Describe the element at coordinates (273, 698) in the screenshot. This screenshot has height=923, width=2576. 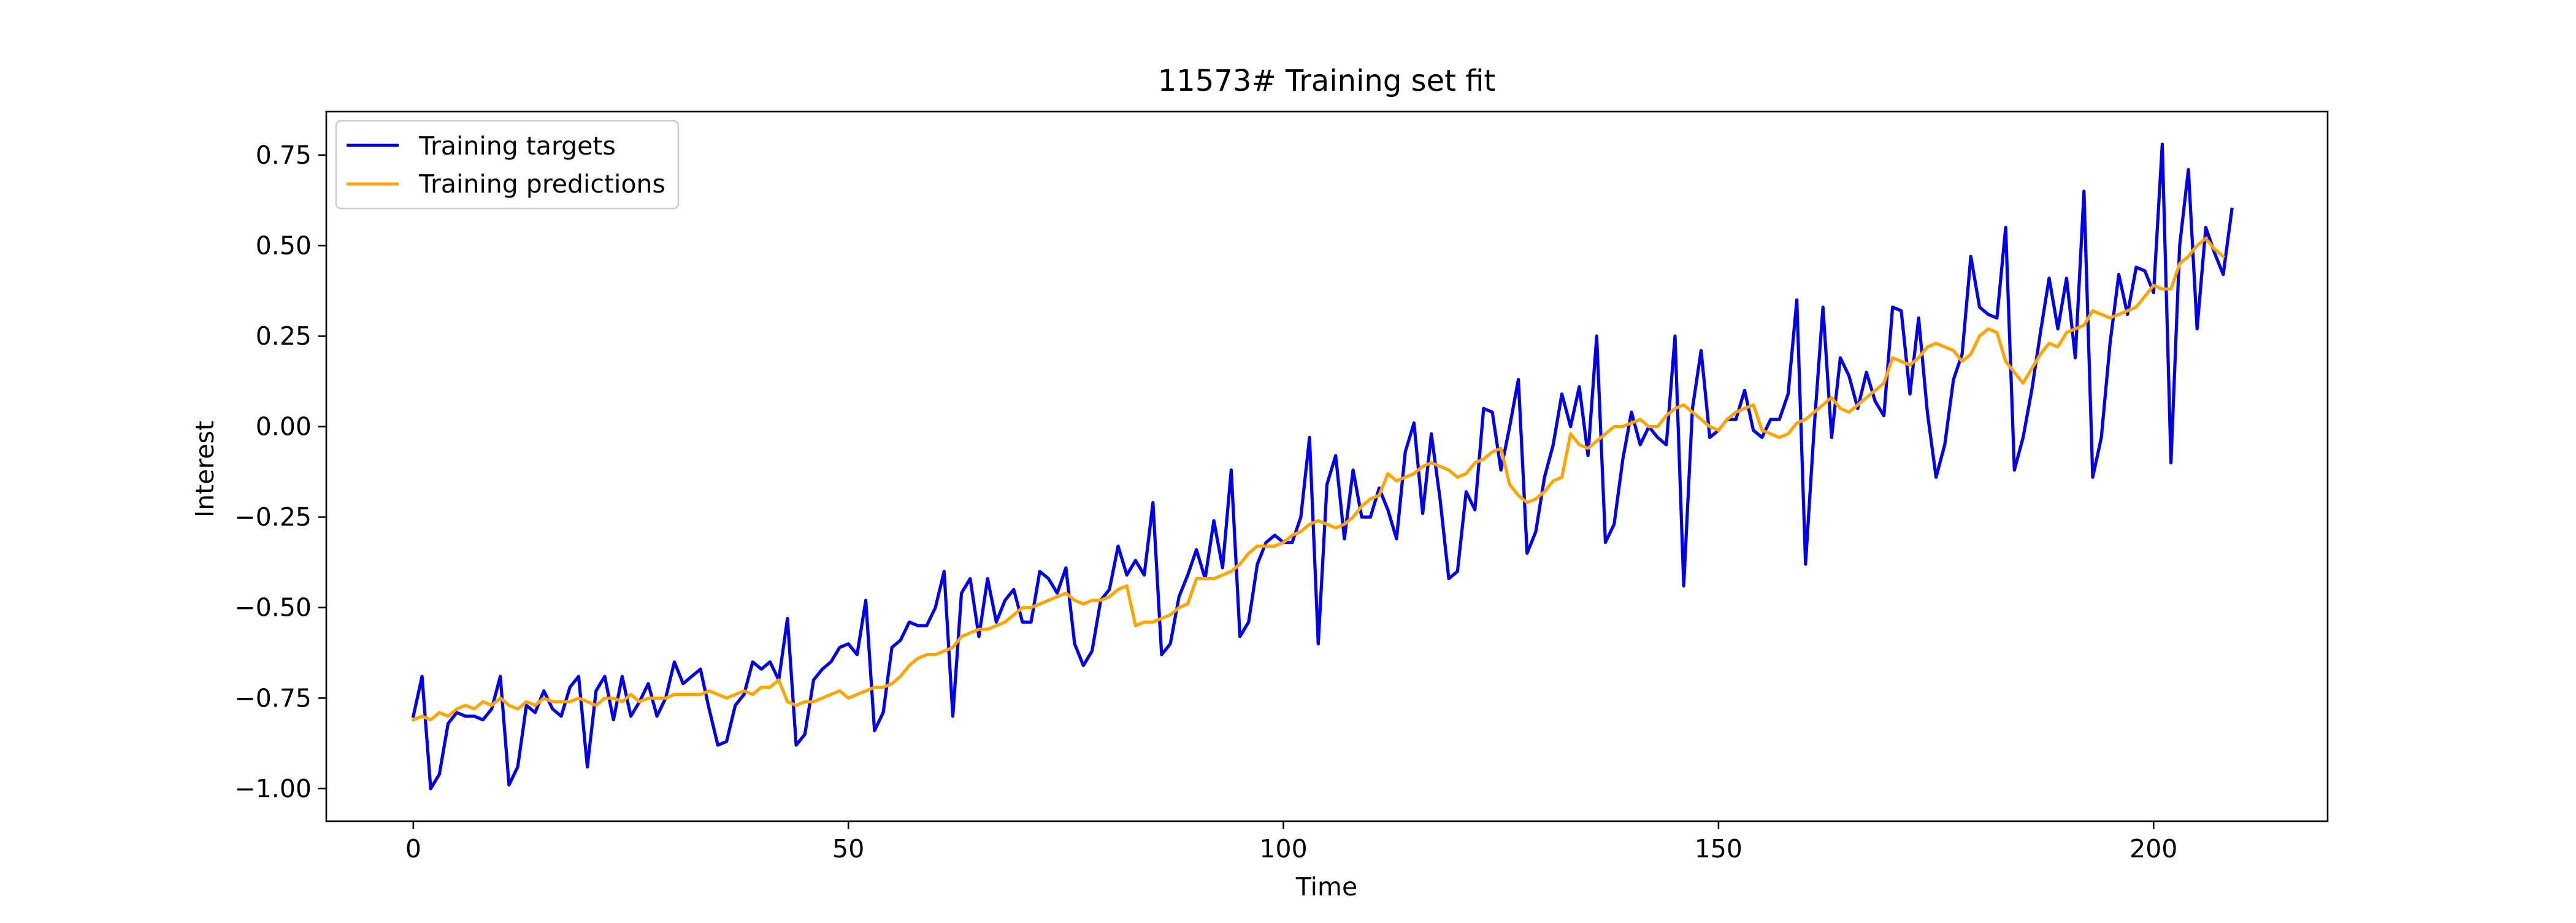
I see `y-tick-label: −0.75` at that location.